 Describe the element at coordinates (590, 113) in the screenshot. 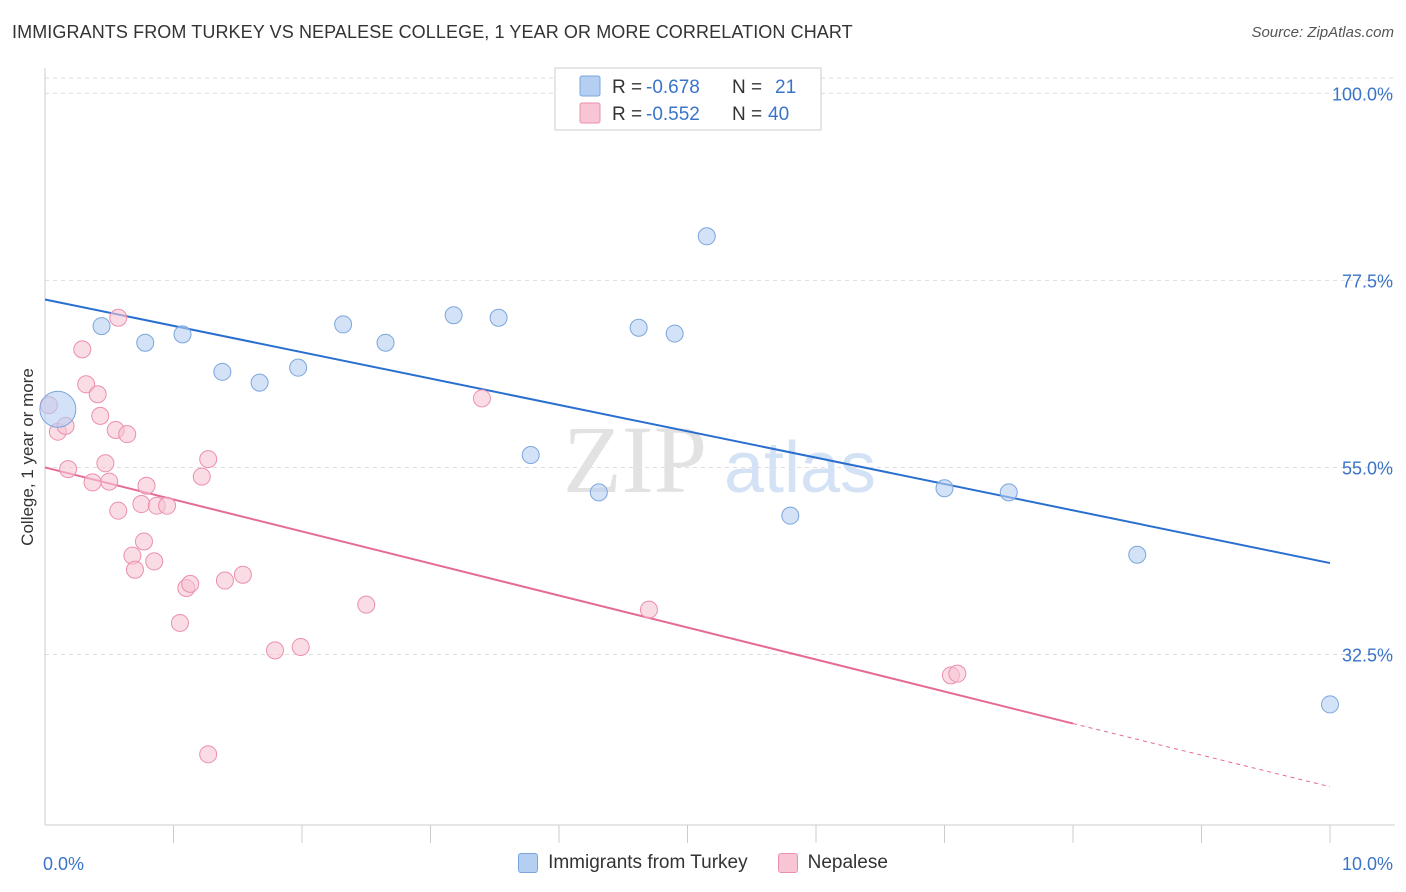

I see `legend-swatch-nepal` at that location.